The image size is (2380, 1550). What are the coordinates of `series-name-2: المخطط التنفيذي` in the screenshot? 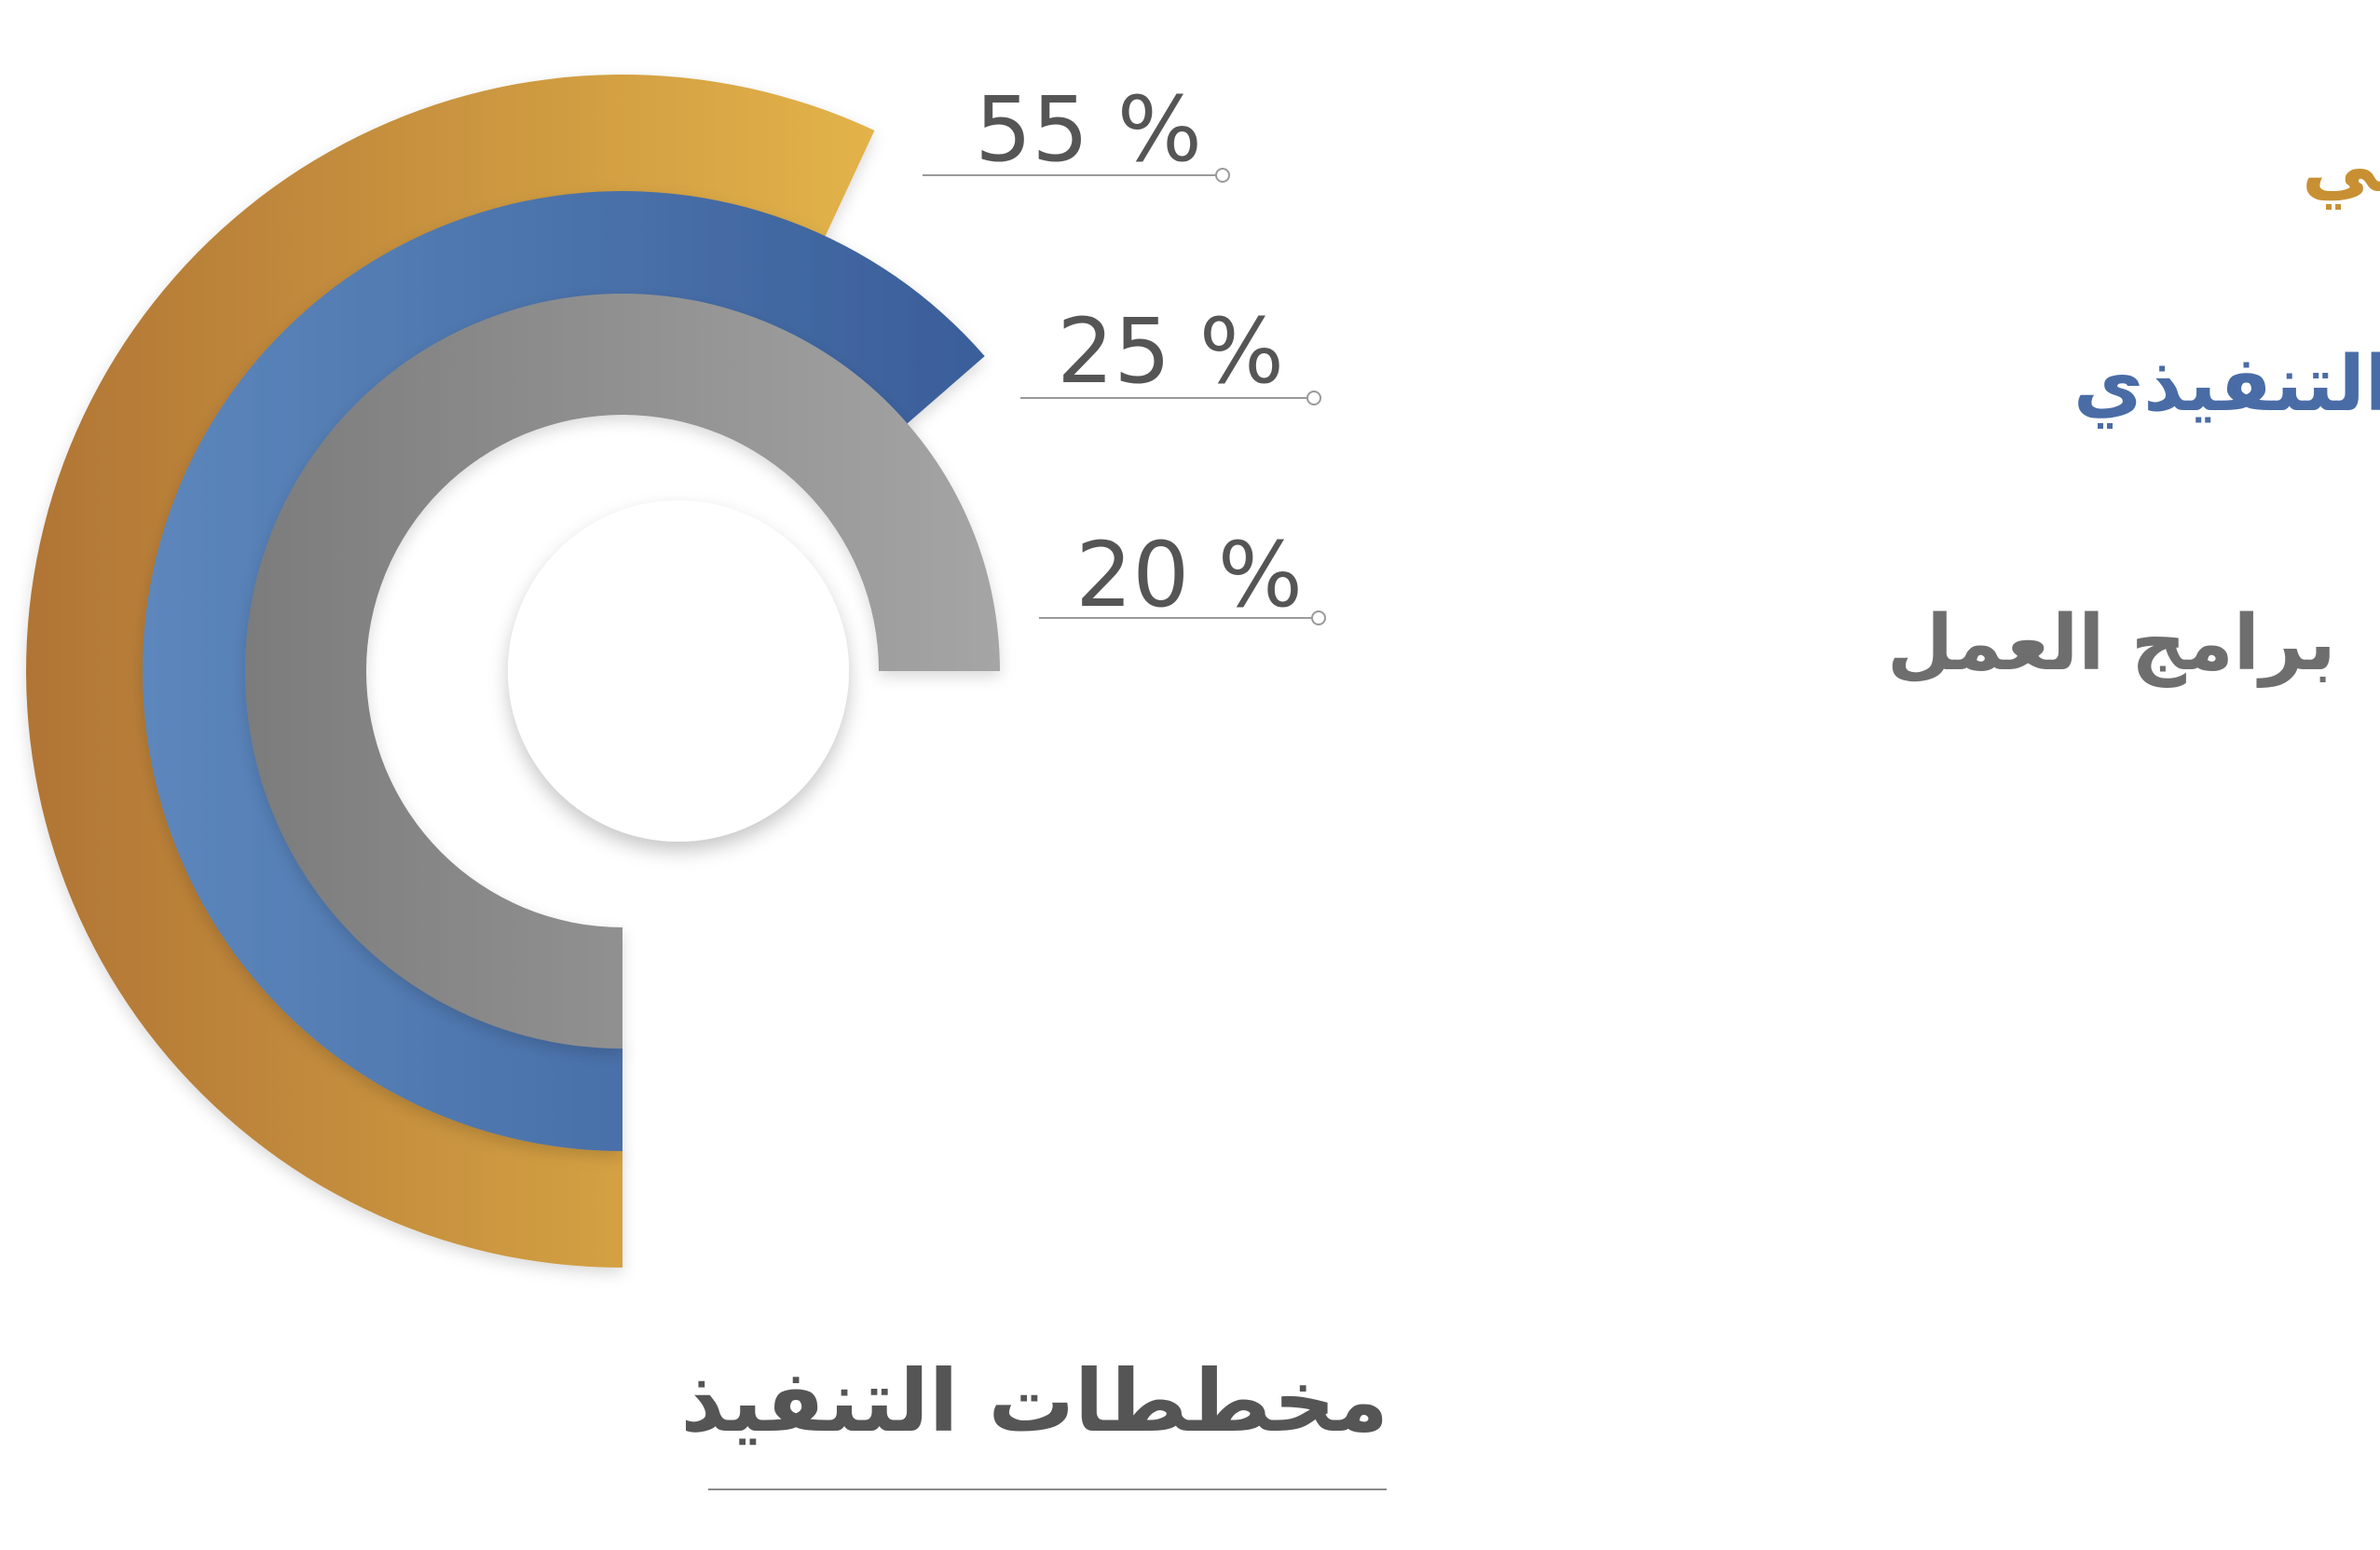 It's located at (2226, 384).